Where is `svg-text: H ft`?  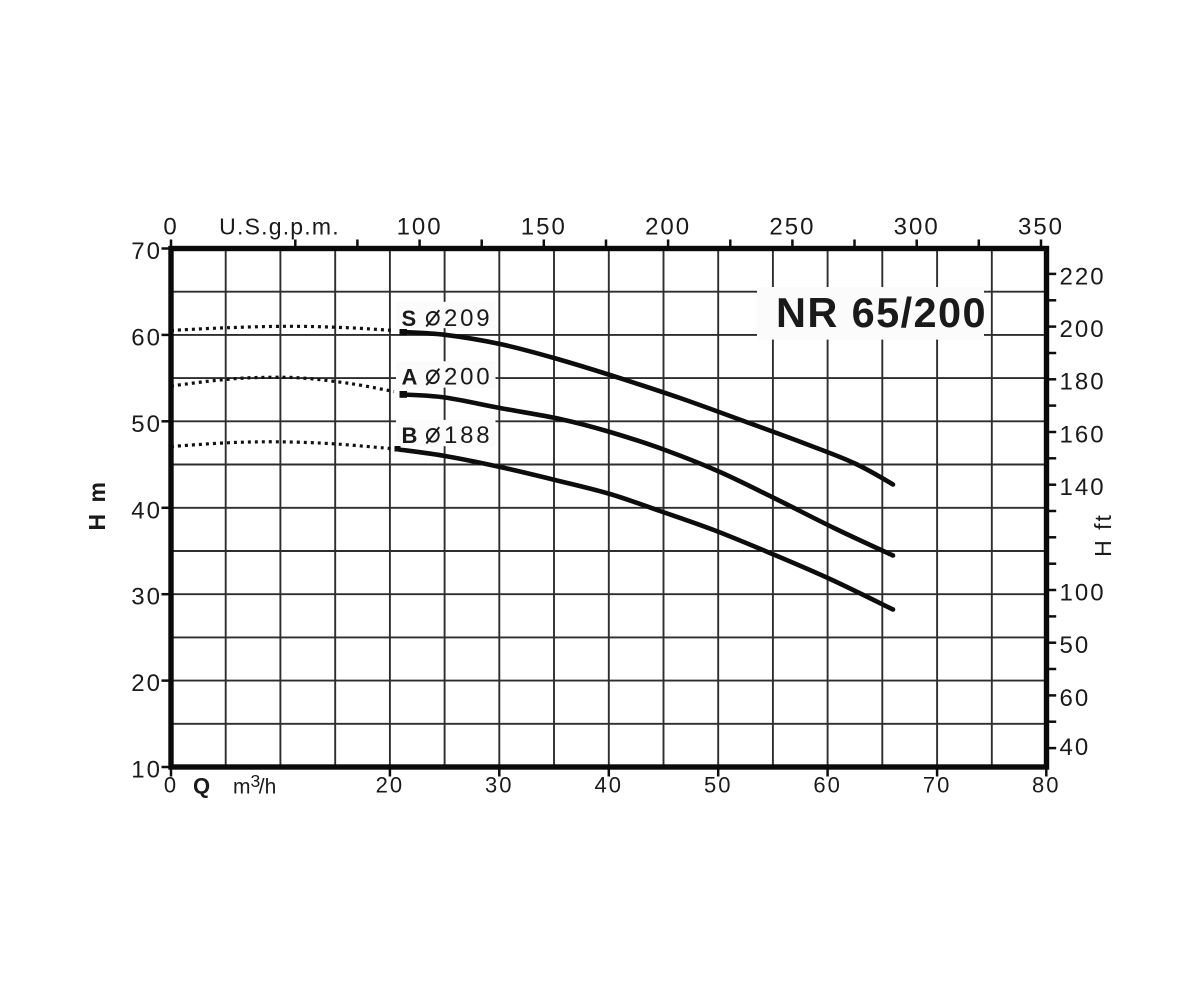
svg-text: H ft is located at coordinates (1103, 535).